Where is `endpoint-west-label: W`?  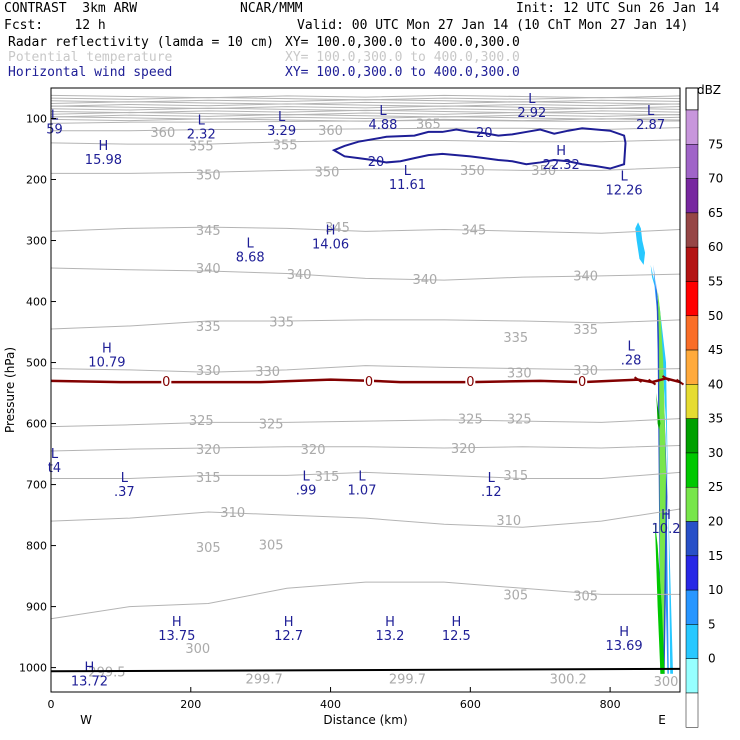 endpoint-west-label: W is located at coordinates (86, 720).